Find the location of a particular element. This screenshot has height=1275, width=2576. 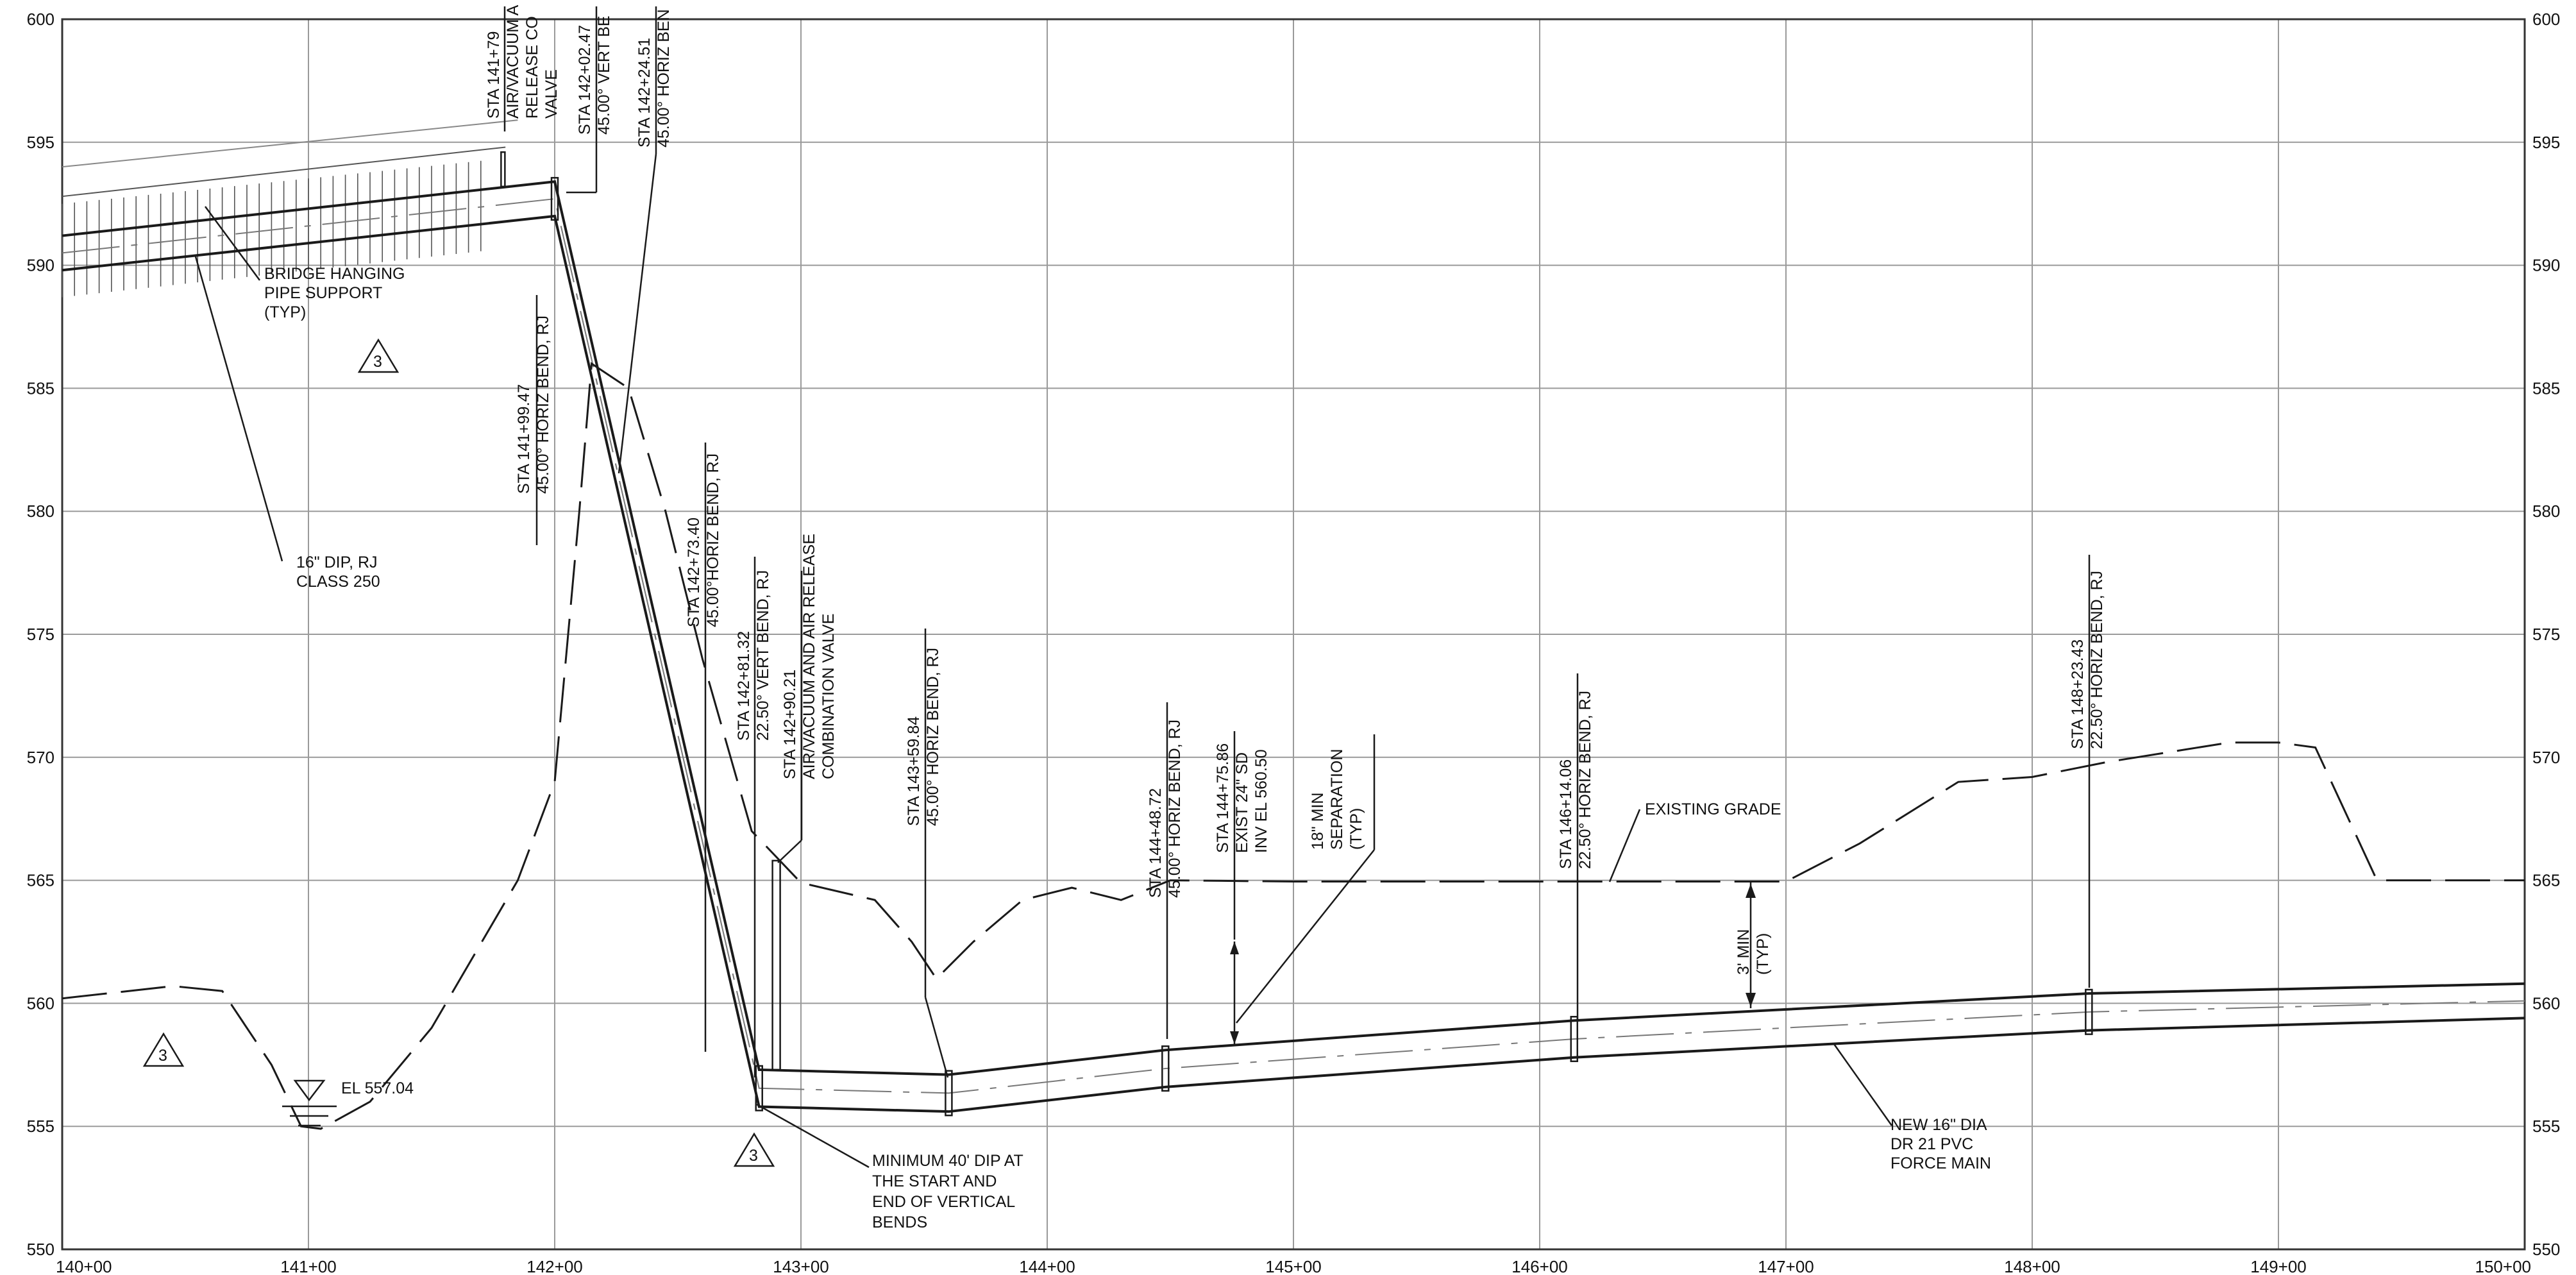

elevation-label-right: 575 is located at coordinates (2546, 634).